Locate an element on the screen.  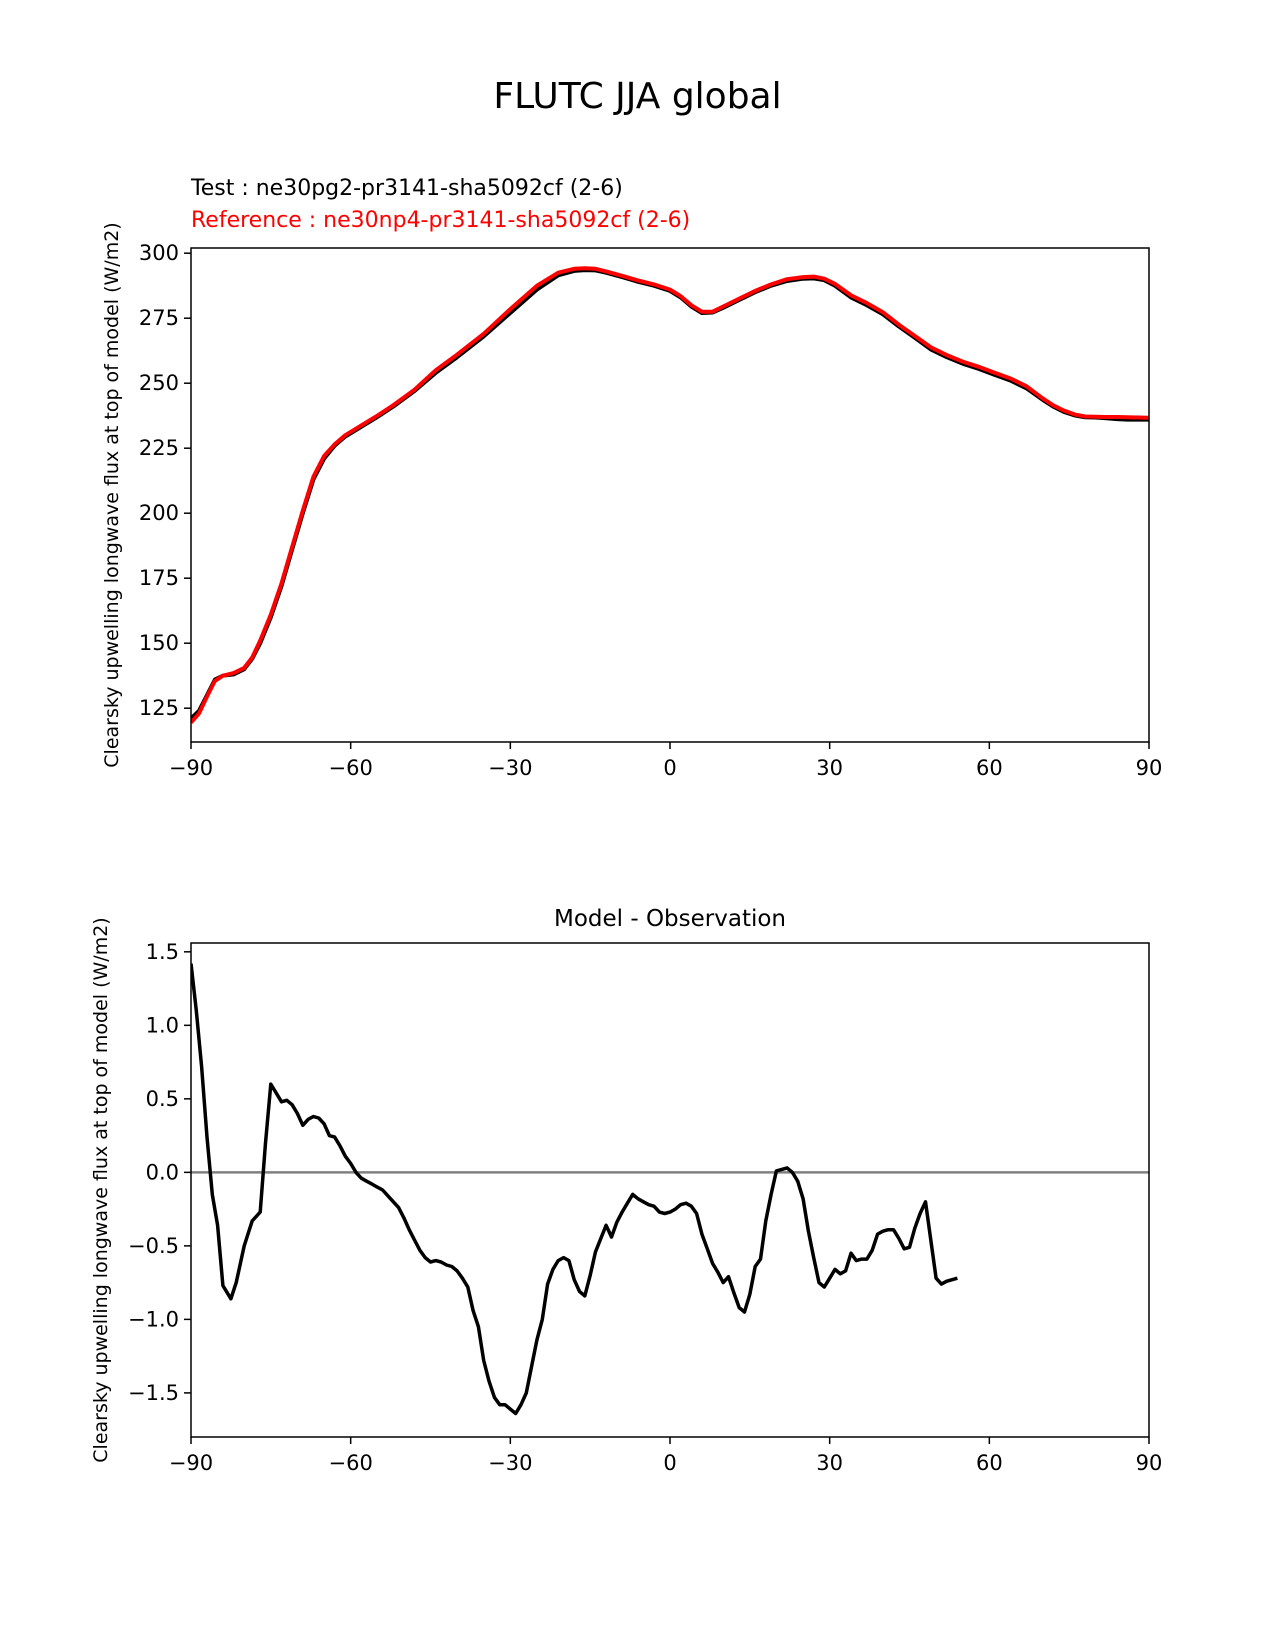
test-series-label: Test : ne30pg2-pr3141-sha5092cf (2-6) is located at coordinates (407, 188).